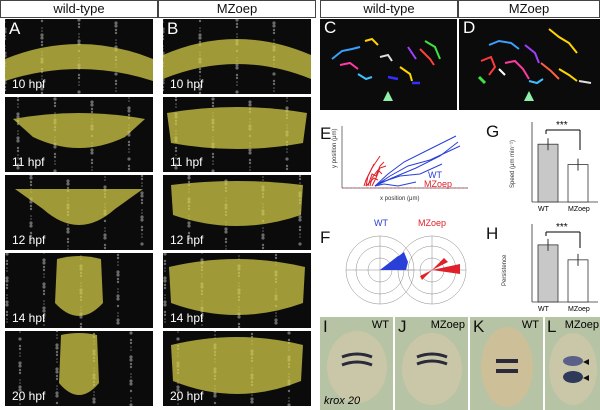  What do you see at coordinates (237, 9) in the screenshot?
I see `header-mzoep-left: MZoep` at bounding box center [237, 9].